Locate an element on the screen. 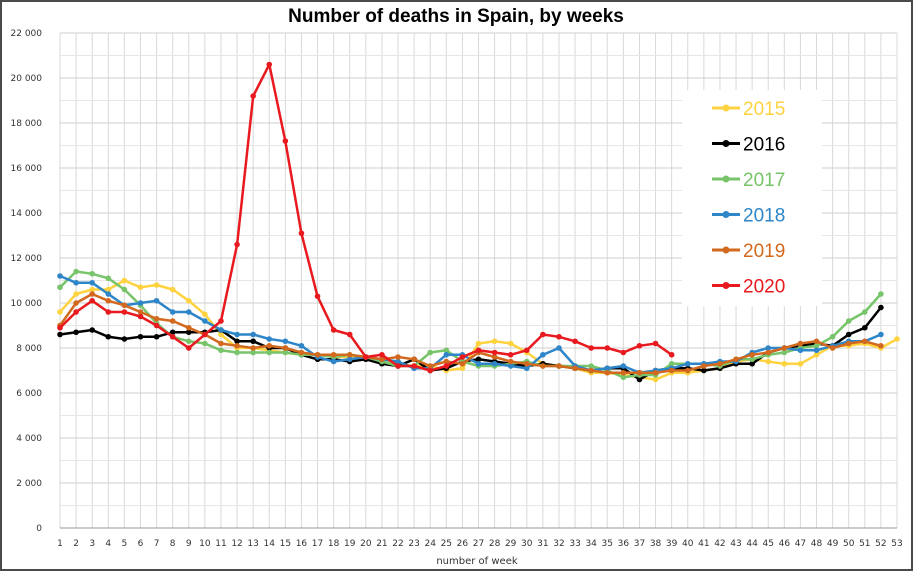 This screenshot has height=571, width=913. x-tick-label: 42 is located at coordinates (719, 544).